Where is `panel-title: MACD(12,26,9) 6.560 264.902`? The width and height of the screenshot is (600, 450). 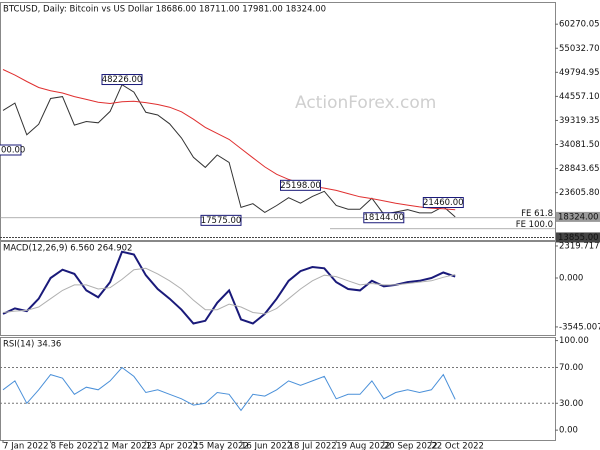
panel-title: MACD(12,26,9) 6.560 264.902 is located at coordinates (67, 249).